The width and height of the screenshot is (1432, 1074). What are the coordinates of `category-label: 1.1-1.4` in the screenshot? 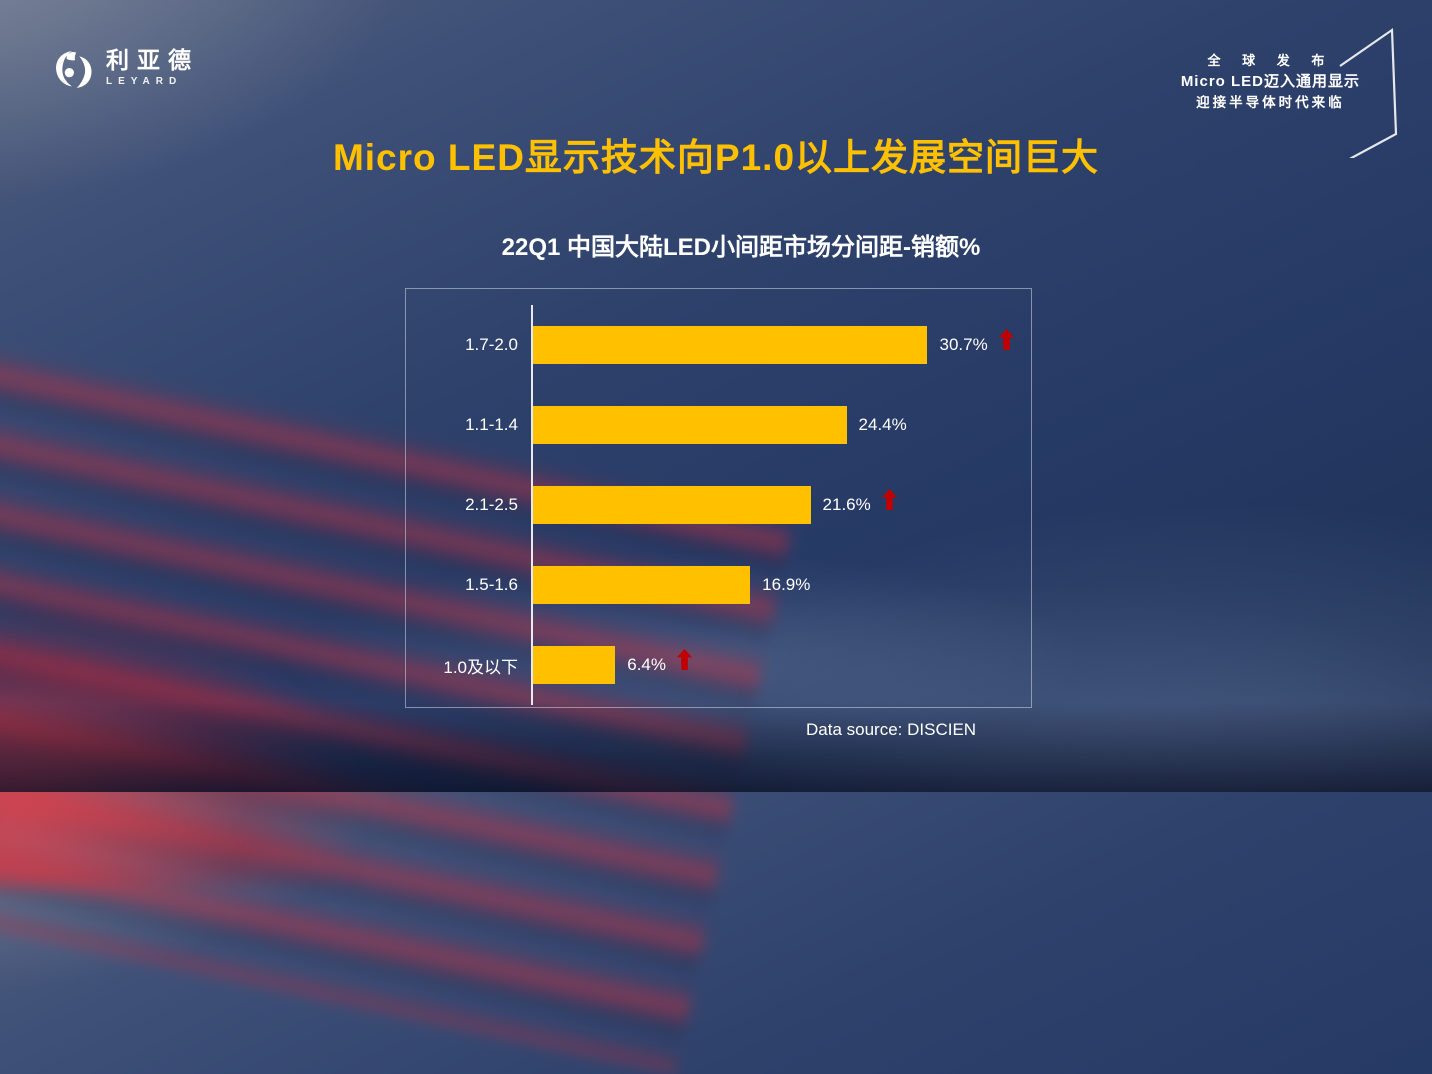 It's located at (491, 424).